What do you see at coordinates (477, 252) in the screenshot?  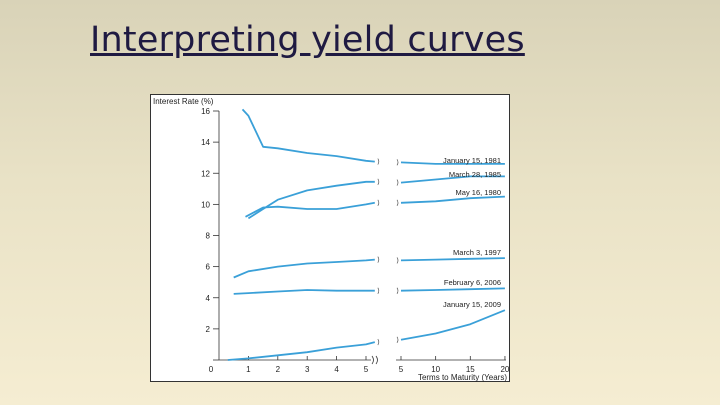 I see `series-label: March 3, 1997` at bounding box center [477, 252].